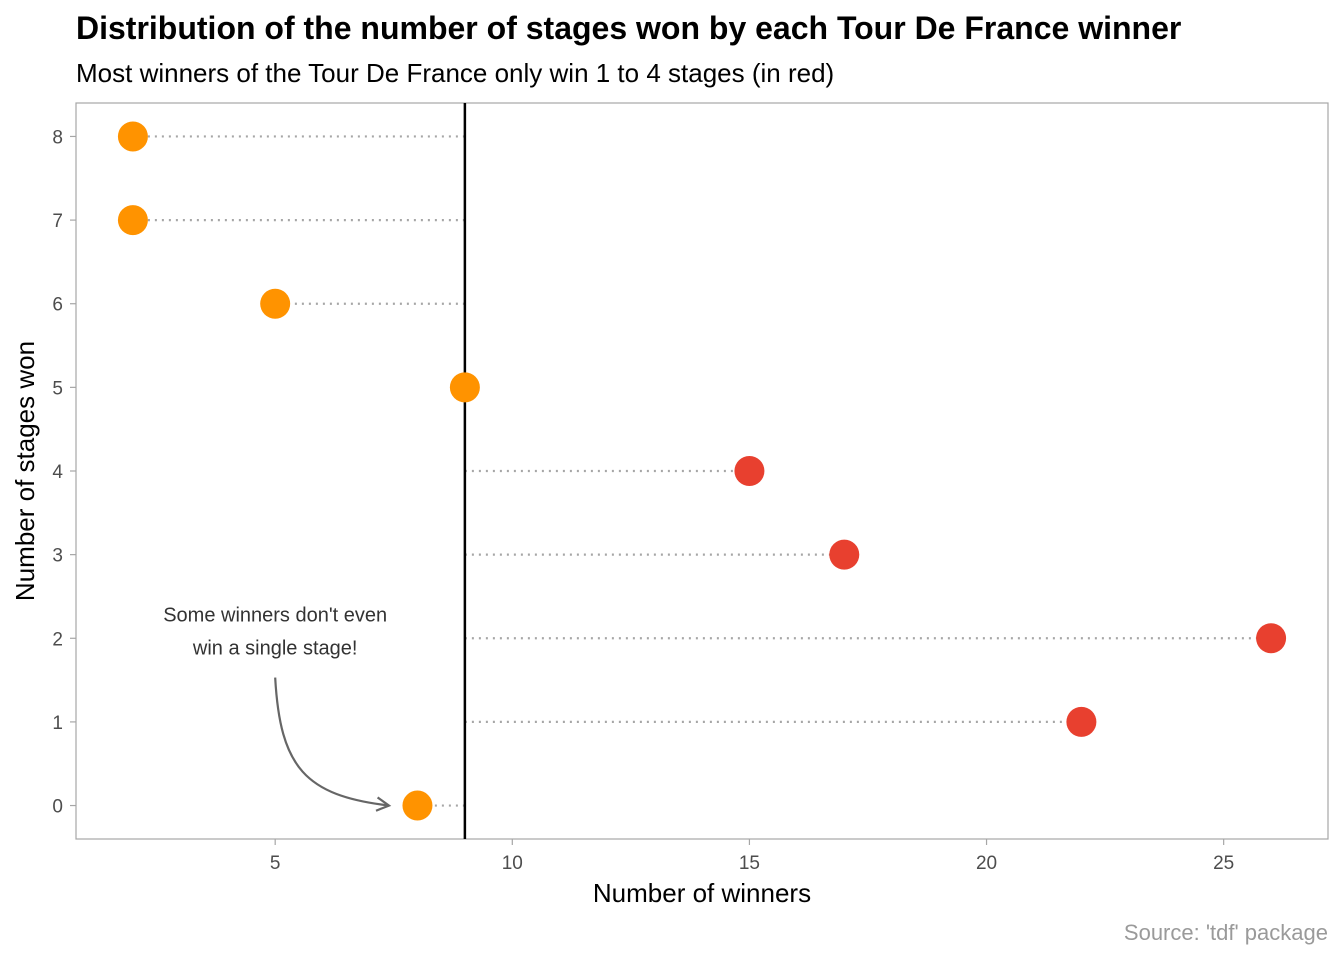 This screenshot has width=1344, height=960. I want to click on x-tick-label-20: 20, so click(986, 863).